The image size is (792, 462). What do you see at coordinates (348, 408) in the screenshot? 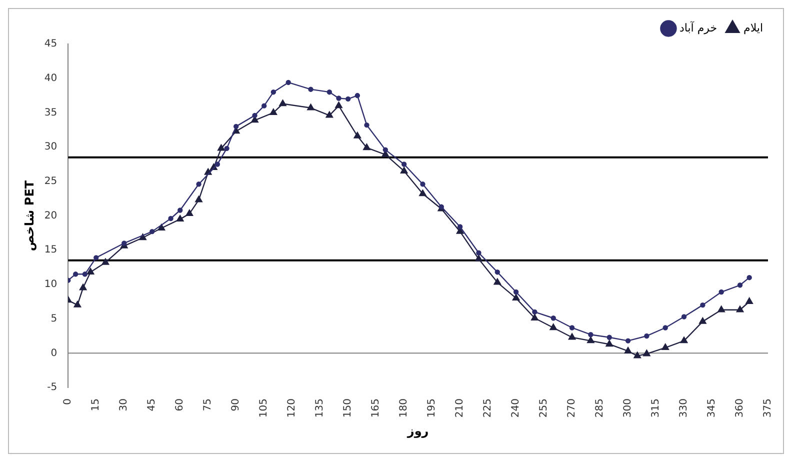
I see `x-tick-label: 150` at bounding box center [348, 408].